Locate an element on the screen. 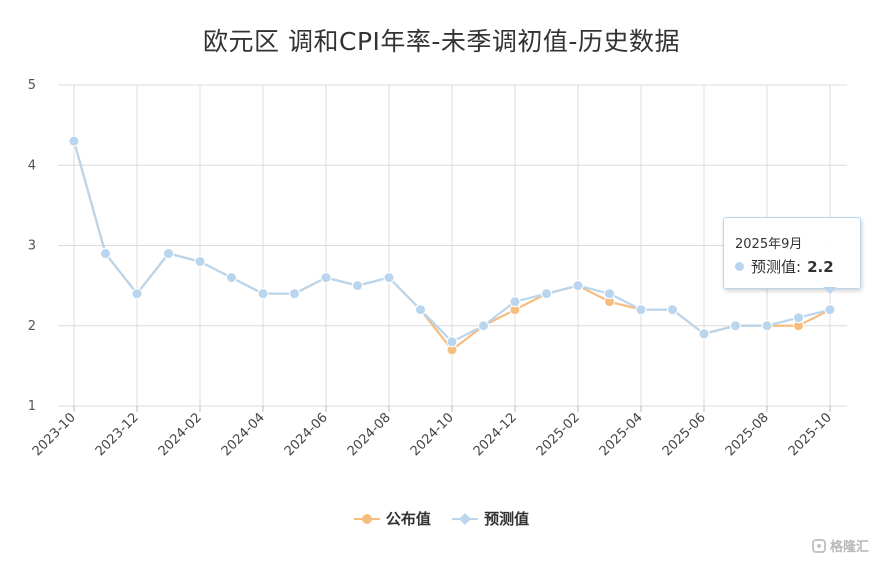  legend-item-published: 公布值 is located at coordinates (392, 518).